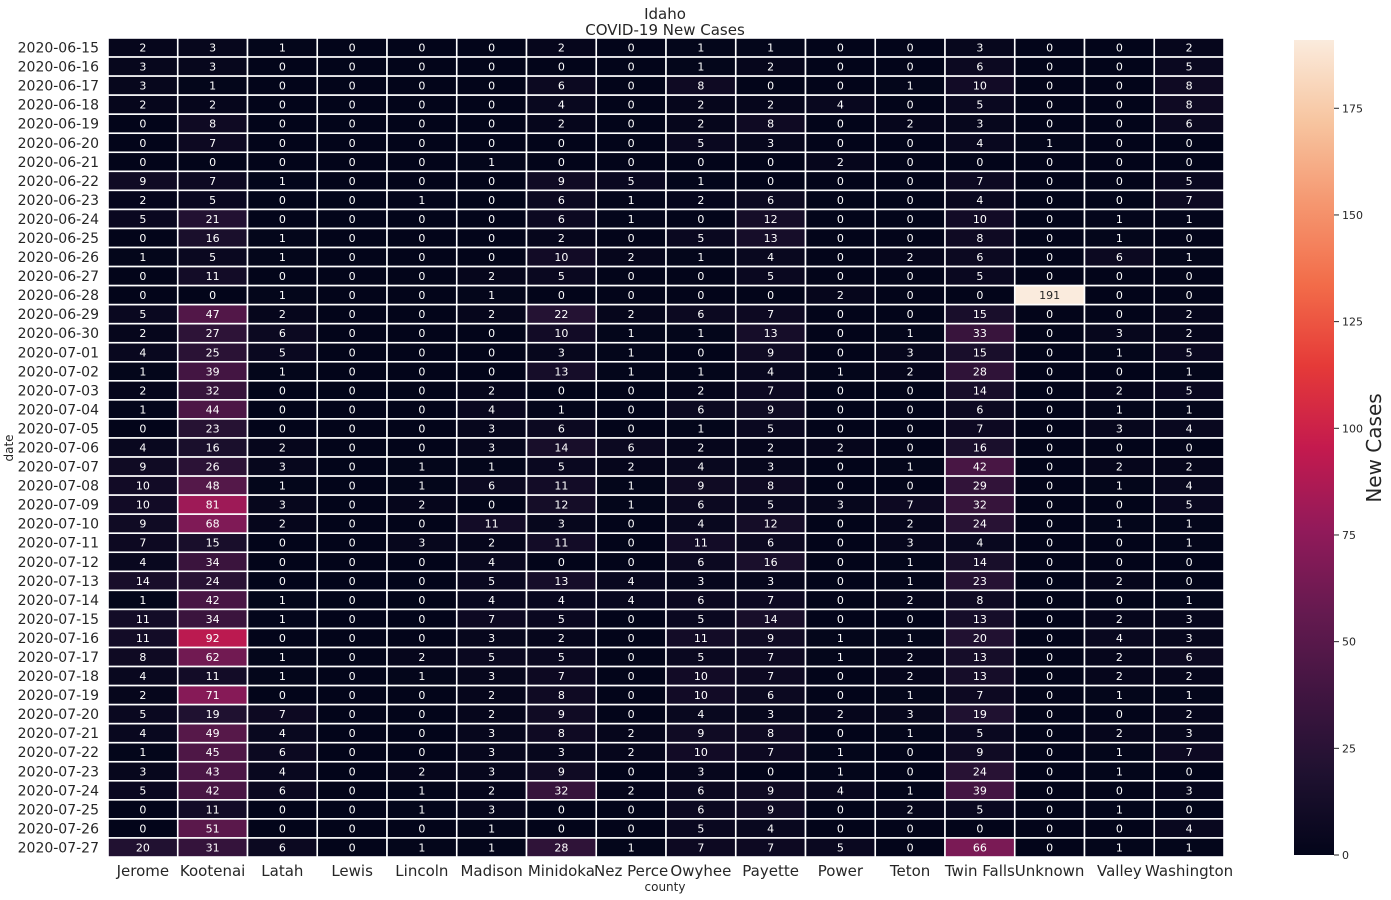 The height and width of the screenshot is (900, 1391). What do you see at coordinates (492, 524) in the screenshot?
I see `cell-value-label: 11` at bounding box center [492, 524].